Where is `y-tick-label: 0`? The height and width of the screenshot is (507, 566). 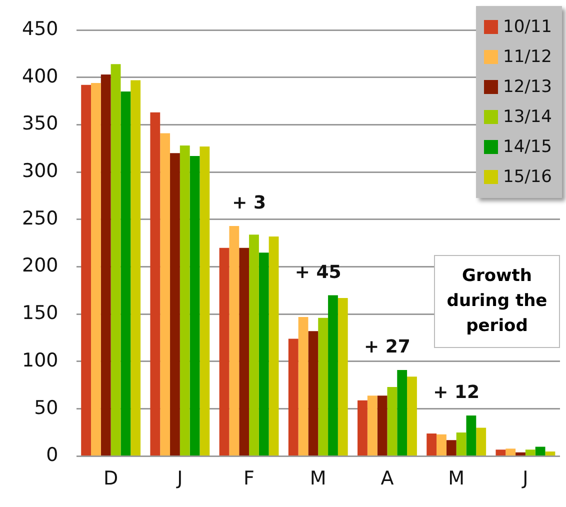 y-tick-label: 0 is located at coordinates (52, 455).